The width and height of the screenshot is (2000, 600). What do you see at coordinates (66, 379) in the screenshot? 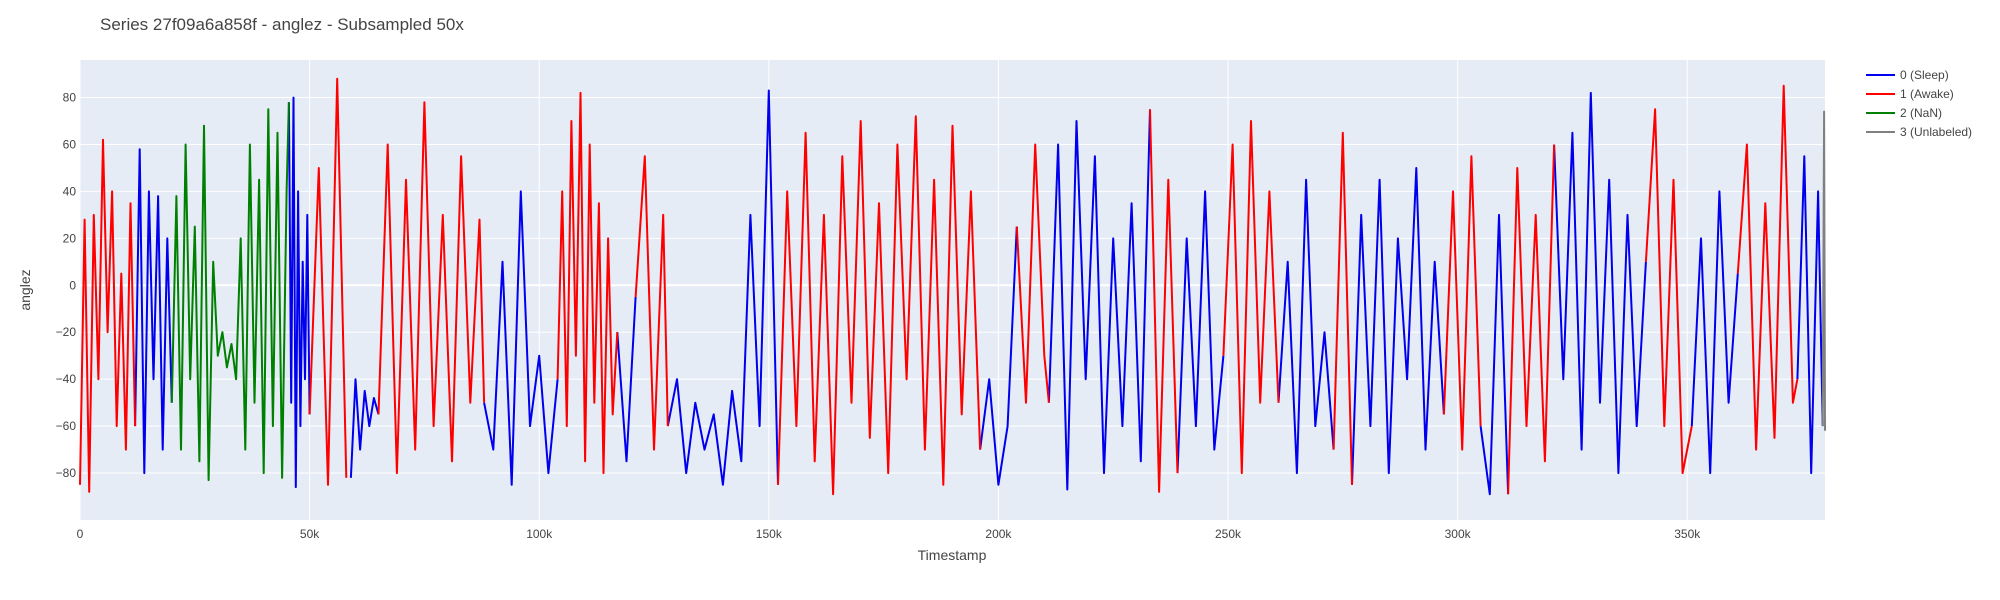
I see `y-tick-label: −40` at bounding box center [66, 379].